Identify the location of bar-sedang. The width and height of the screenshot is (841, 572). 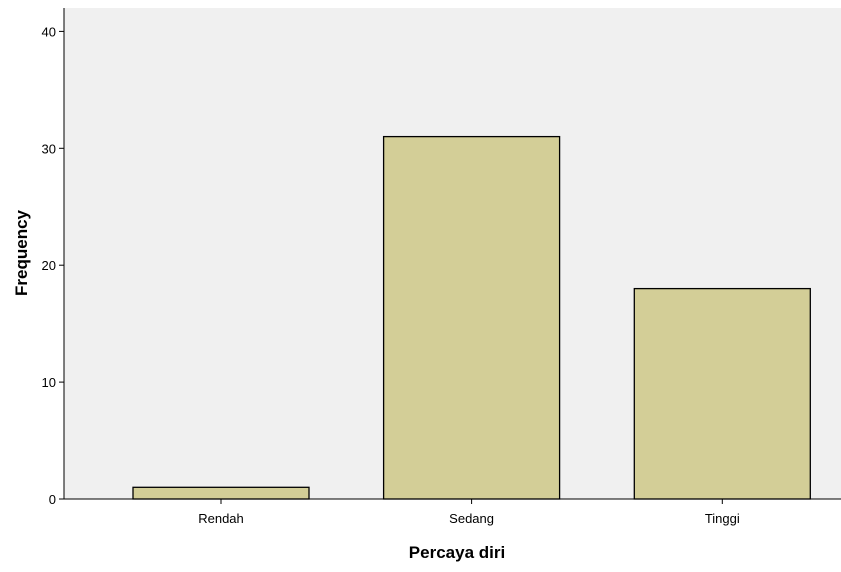
(471, 317).